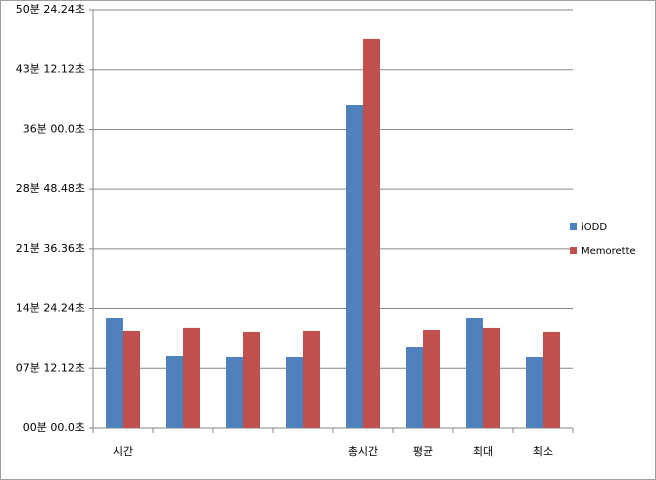 The image size is (656, 480). What do you see at coordinates (50, 188) in the screenshot?
I see `y-tick-label: 28분 48.48초` at bounding box center [50, 188].